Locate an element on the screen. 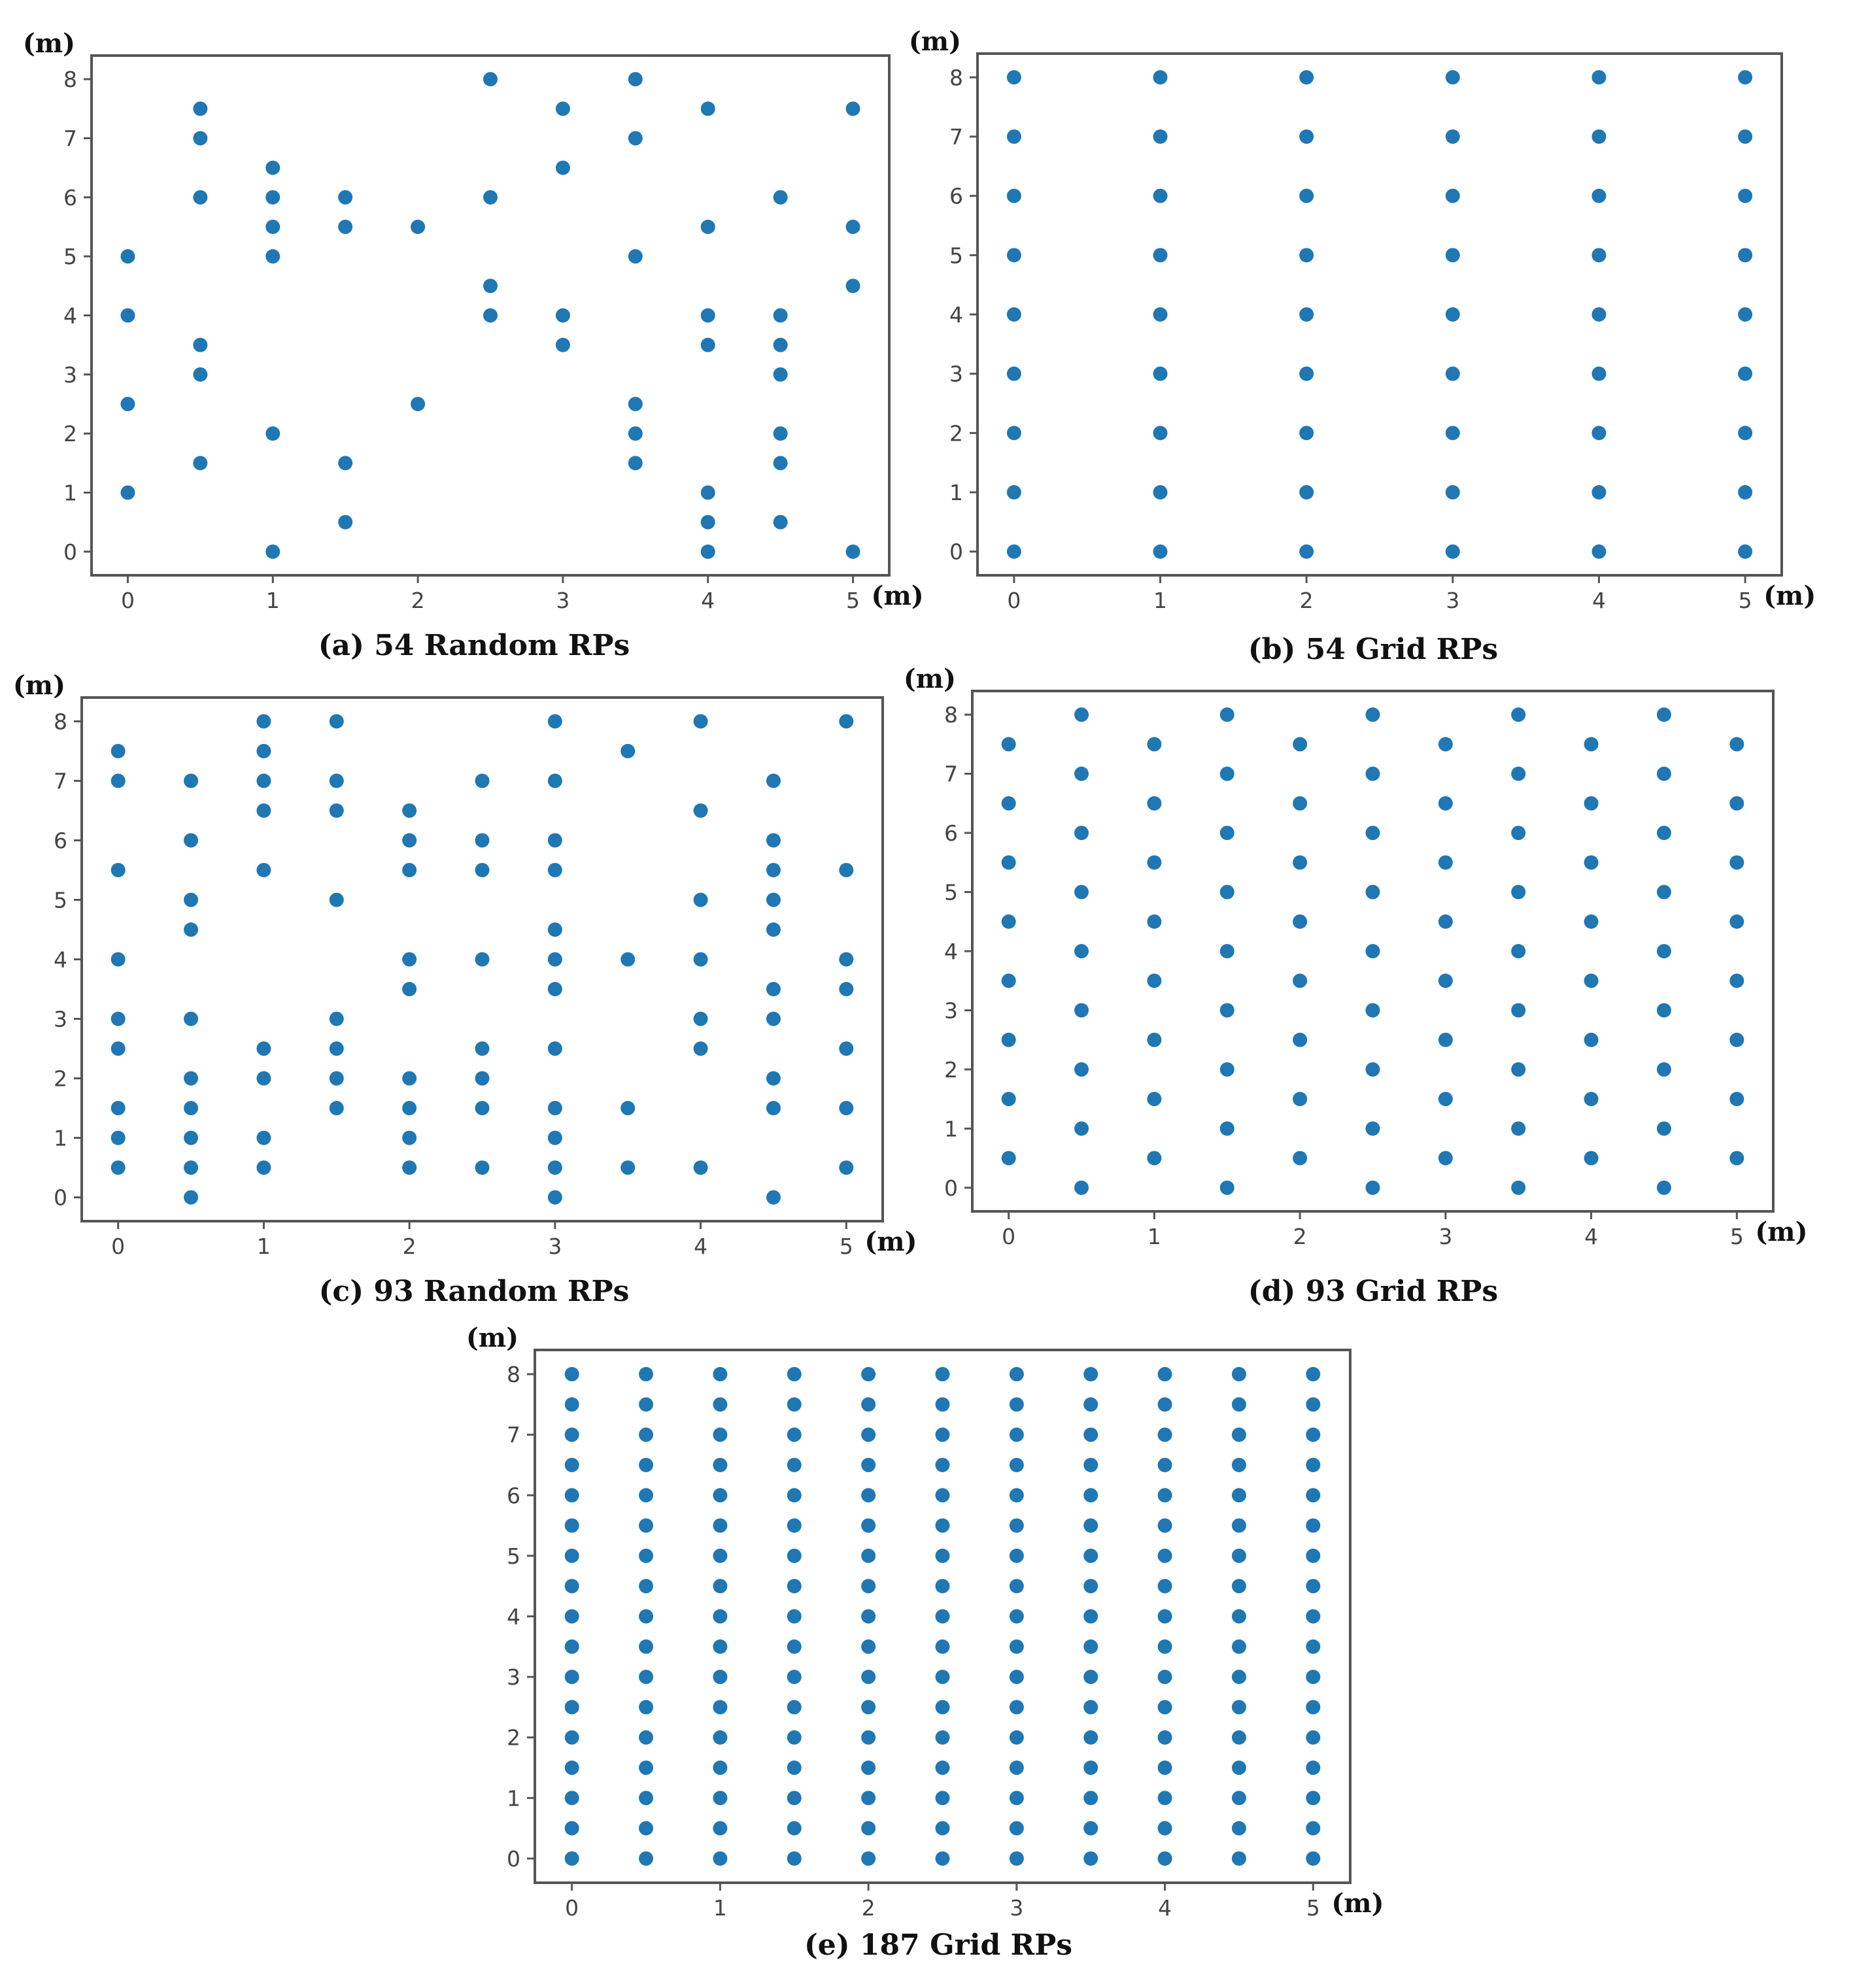  x-tick-label-b: 0 is located at coordinates (1014, 600).